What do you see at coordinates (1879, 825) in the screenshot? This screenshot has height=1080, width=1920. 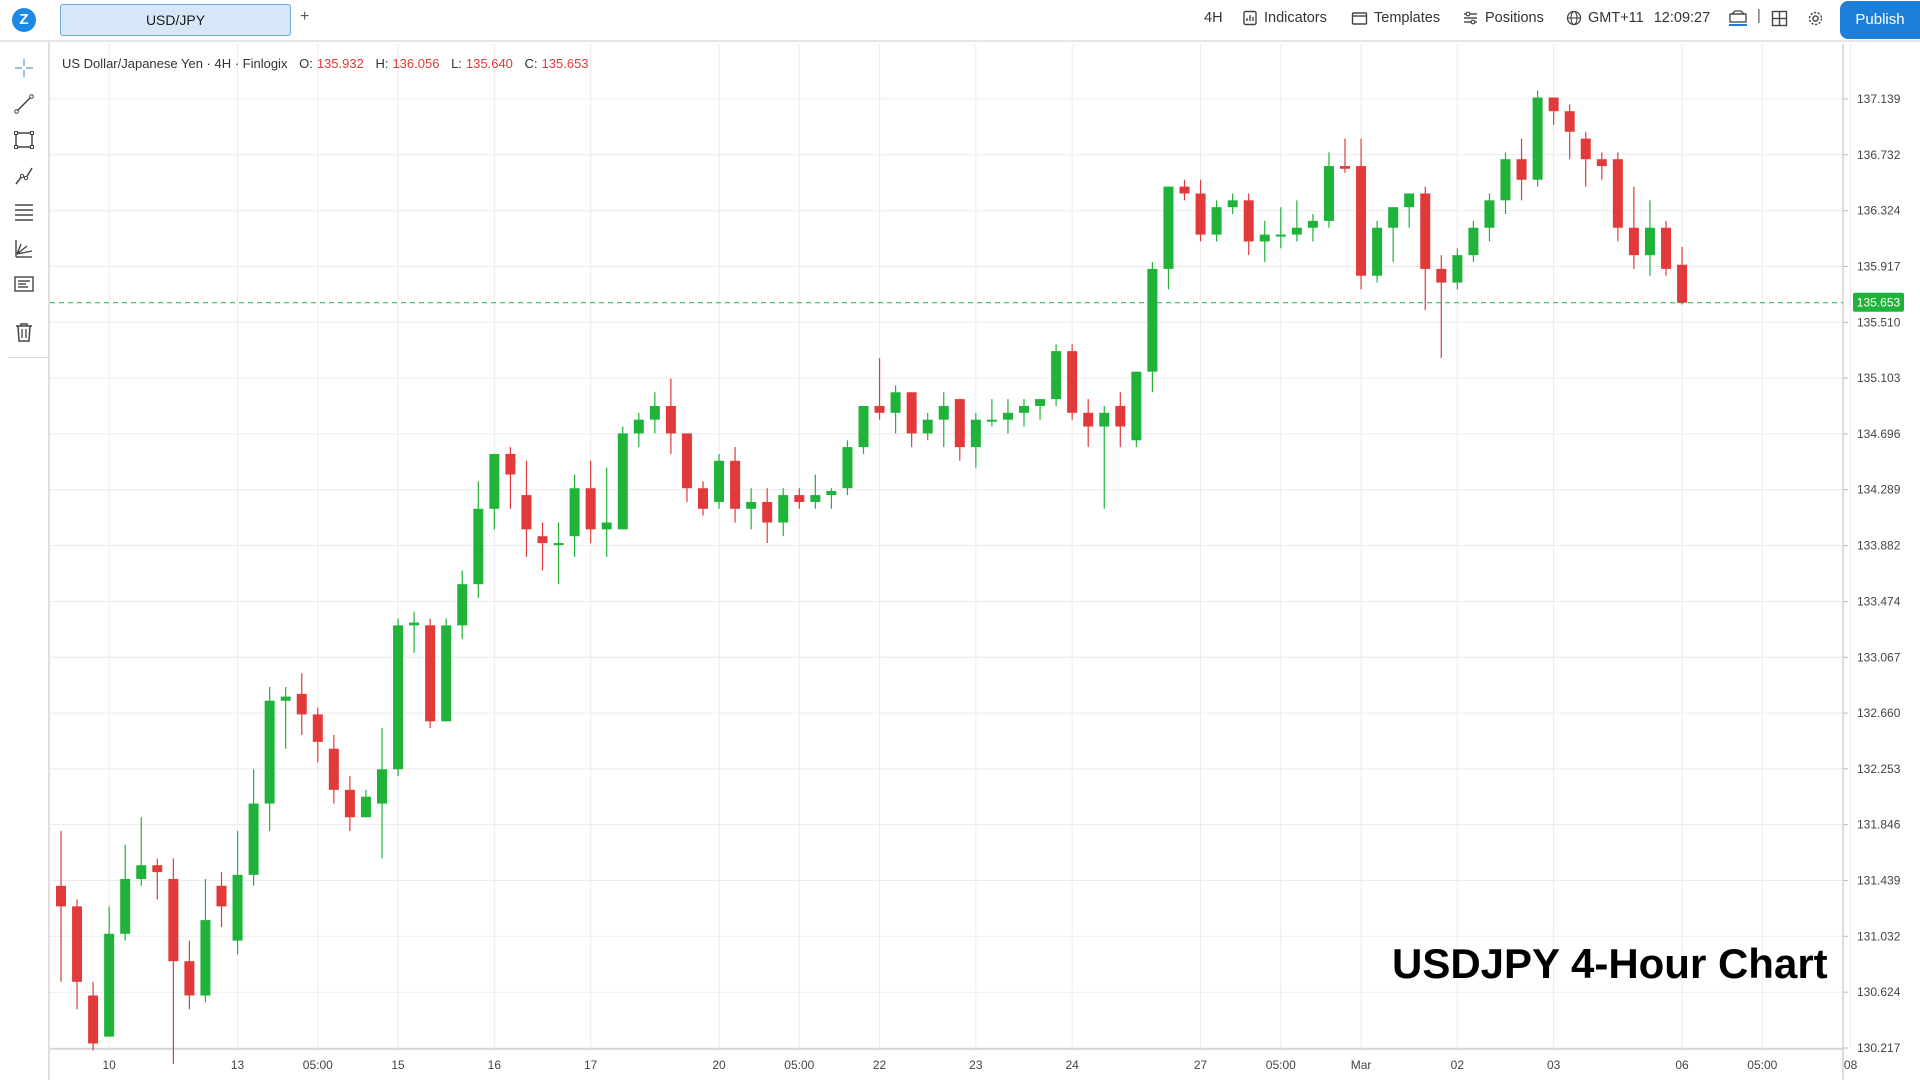 I see `price-tick-label: 131.846` at bounding box center [1879, 825].